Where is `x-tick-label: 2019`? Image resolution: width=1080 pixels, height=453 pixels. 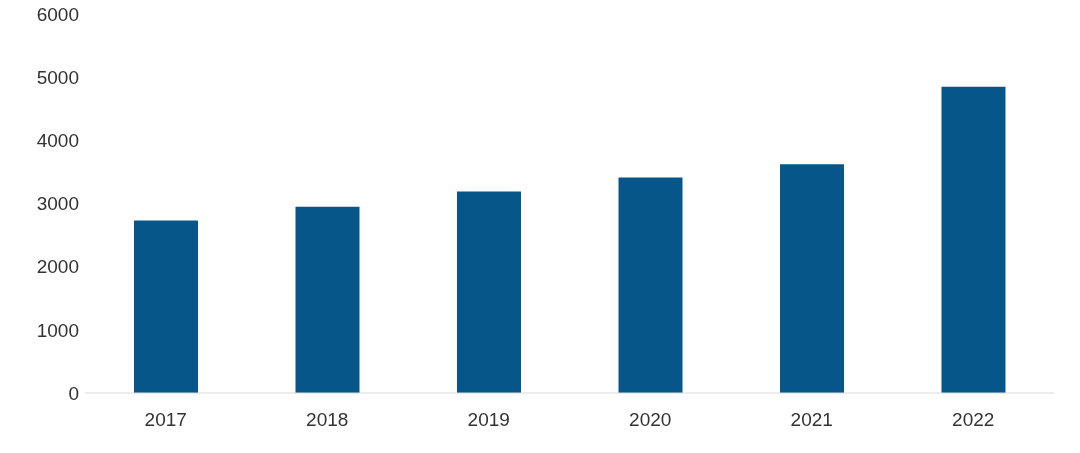 x-tick-label: 2019 is located at coordinates (488, 420).